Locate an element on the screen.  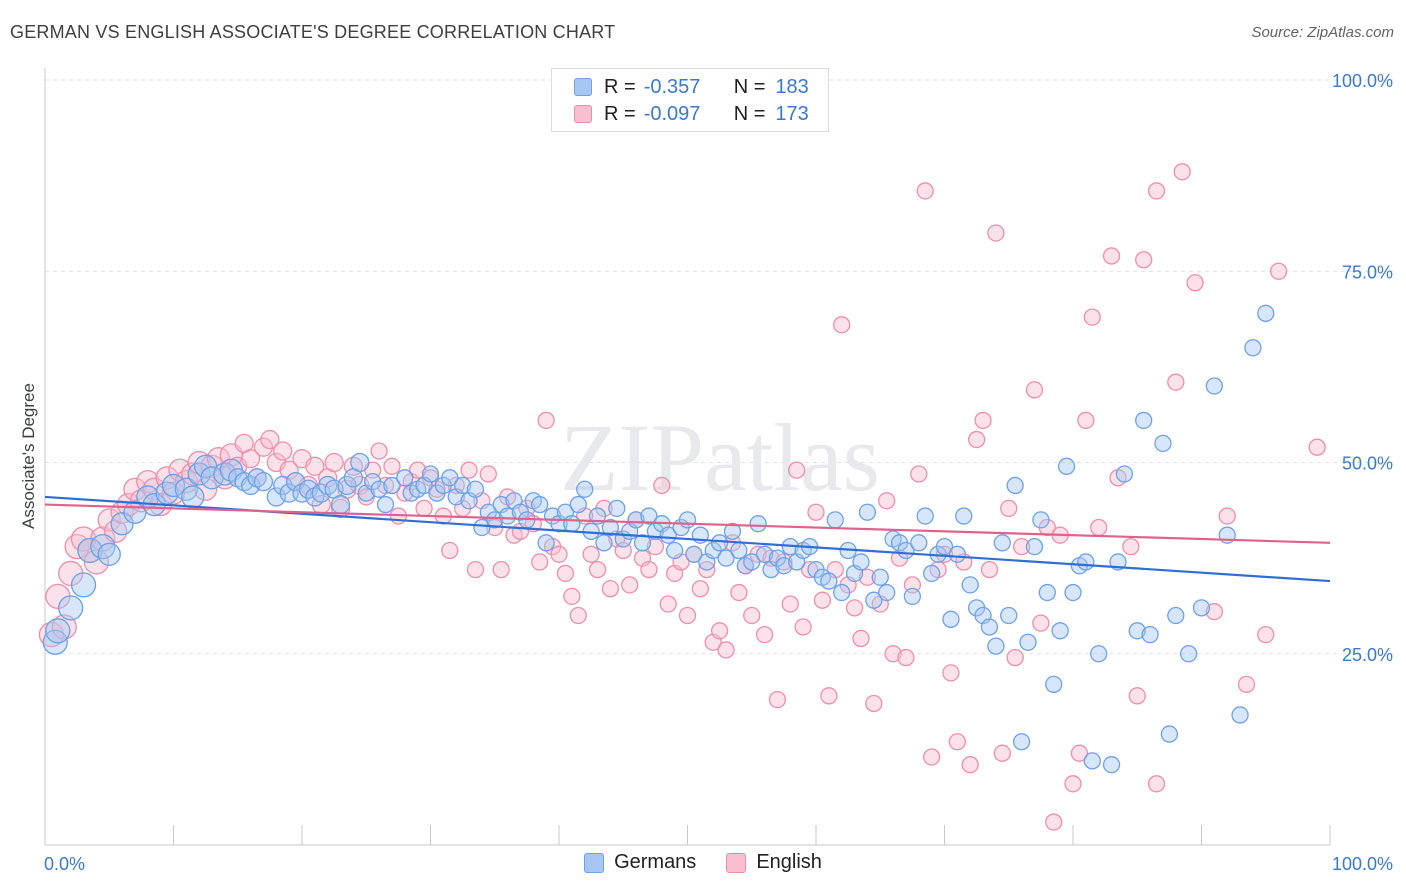
legend-item-english: English is located at coordinates (774, 862).